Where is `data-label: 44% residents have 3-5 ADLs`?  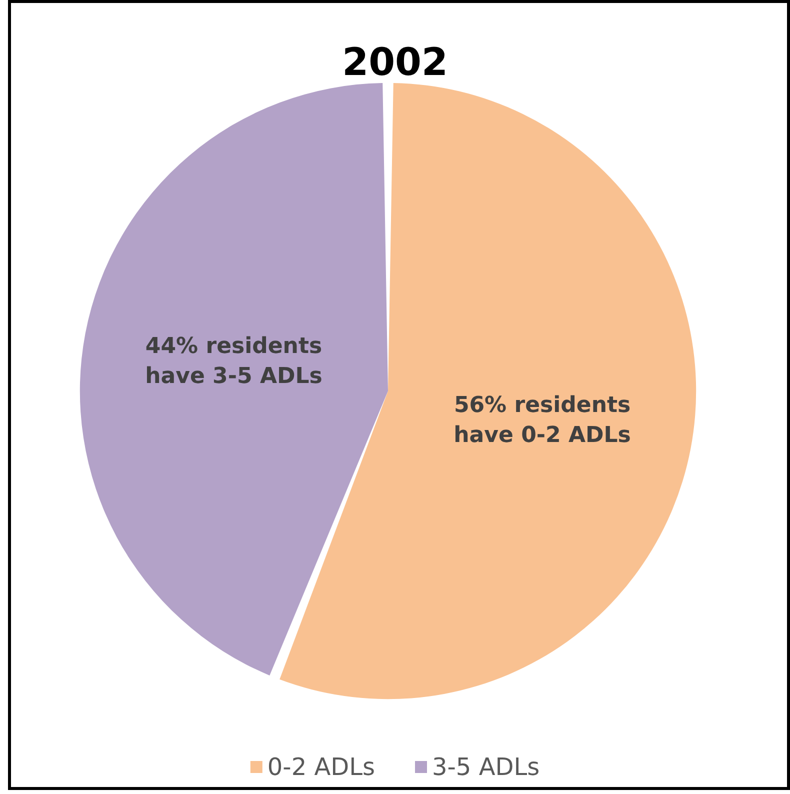 data-label: 44% residents have 3-5 ADLs is located at coordinates (233, 362).